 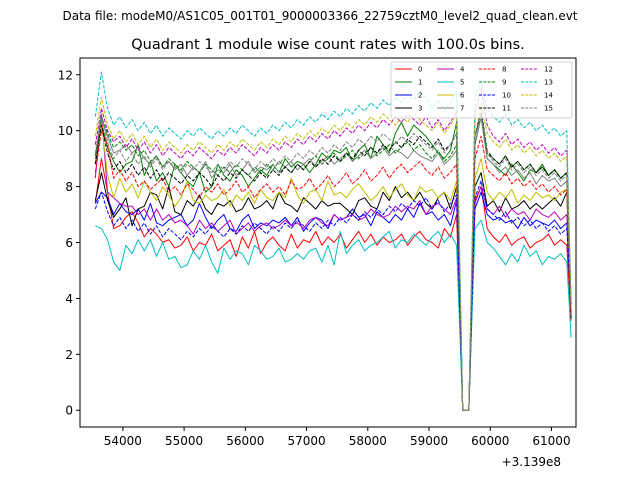 I want to click on y-tick-label: 0, so click(x=69, y=411).